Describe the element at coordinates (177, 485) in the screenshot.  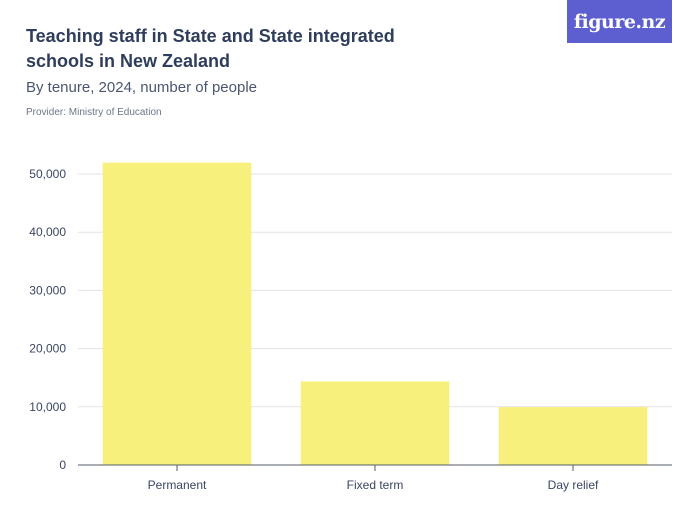
I see `x-tick-label: Permanent` at that location.